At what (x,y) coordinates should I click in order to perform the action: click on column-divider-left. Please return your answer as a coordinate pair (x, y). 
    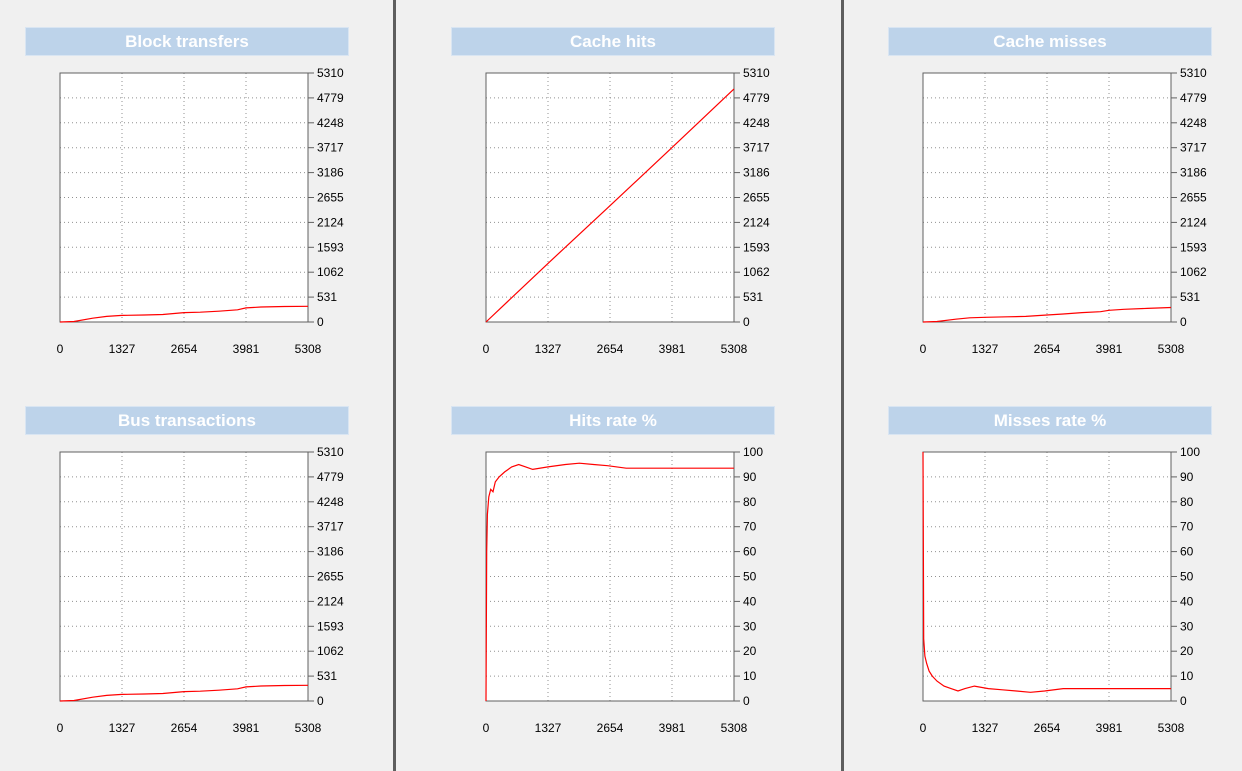
    Looking at the image, I should click on (394, 385).